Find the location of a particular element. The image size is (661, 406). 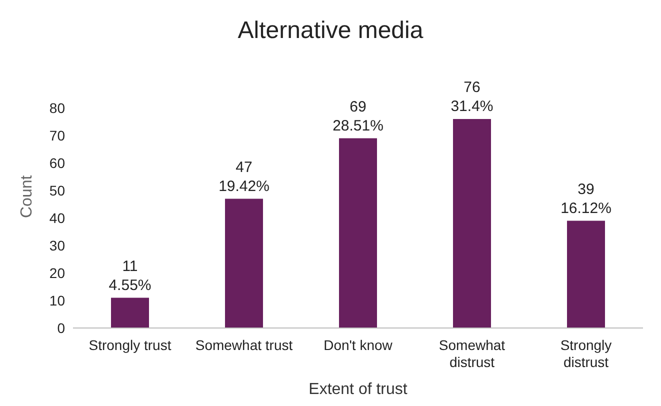

y-axis-title: Count is located at coordinates (27, 196).